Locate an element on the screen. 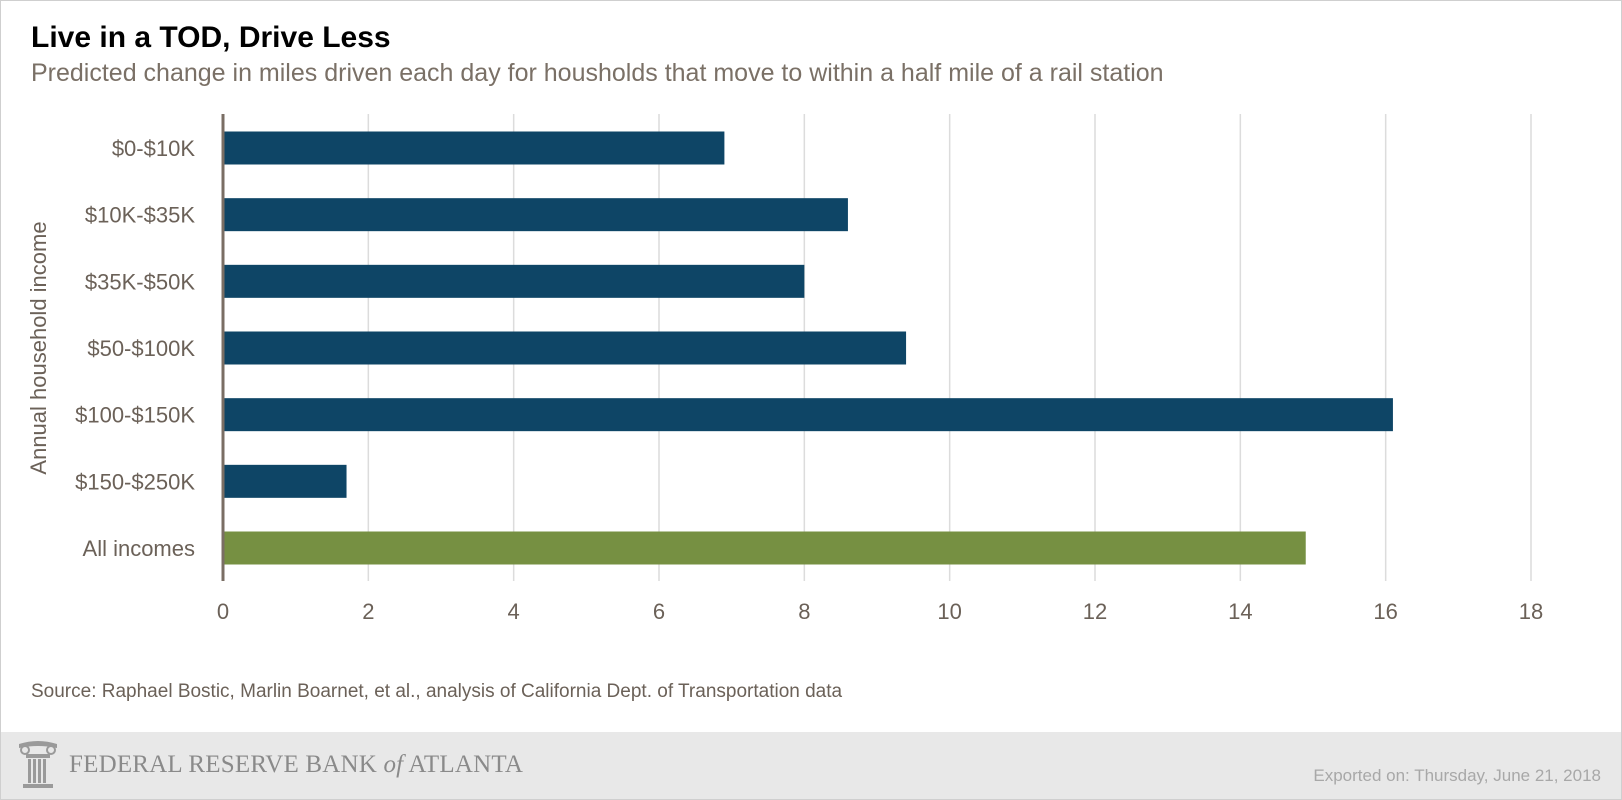  category-label-4: $100-$150K is located at coordinates (135, 415).